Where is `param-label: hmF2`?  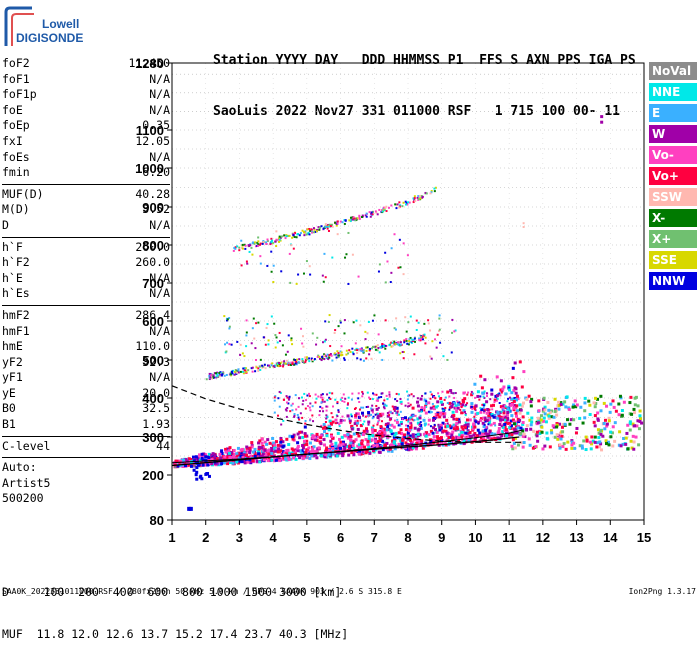
param-label: hmF2 is located at coordinates (16, 314).